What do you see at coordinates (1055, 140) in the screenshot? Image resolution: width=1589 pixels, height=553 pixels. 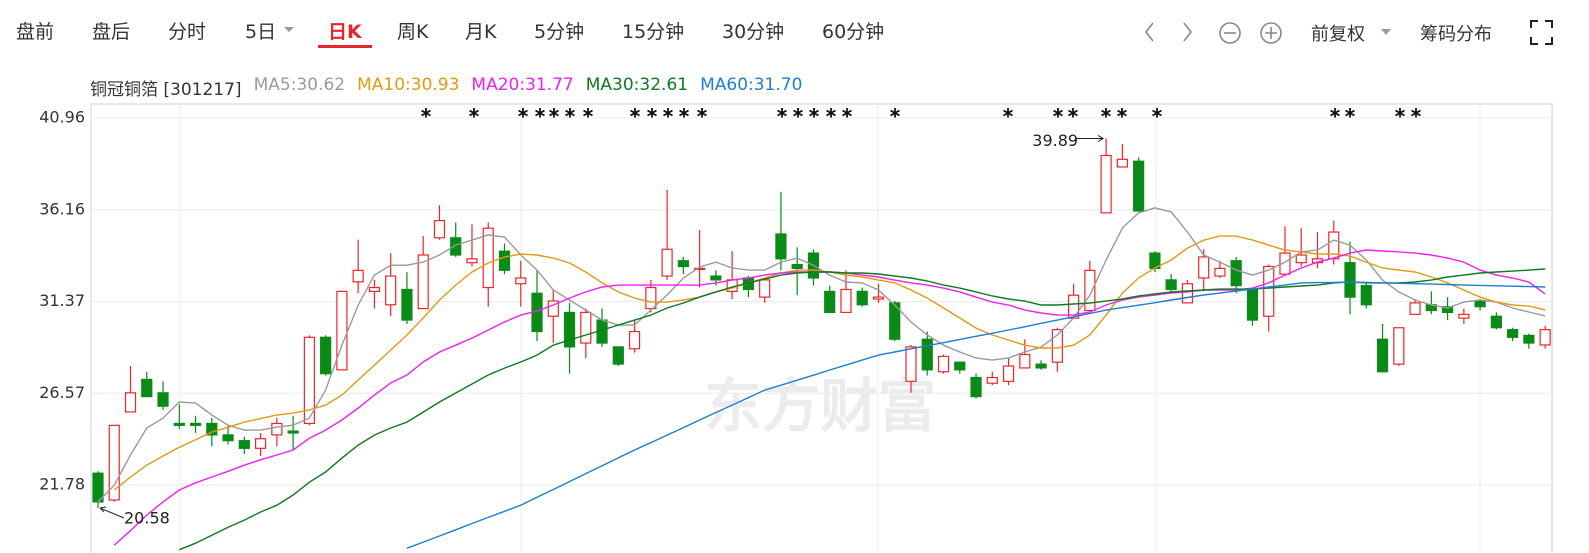 I see `high-label: 39.89` at bounding box center [1055, 140].